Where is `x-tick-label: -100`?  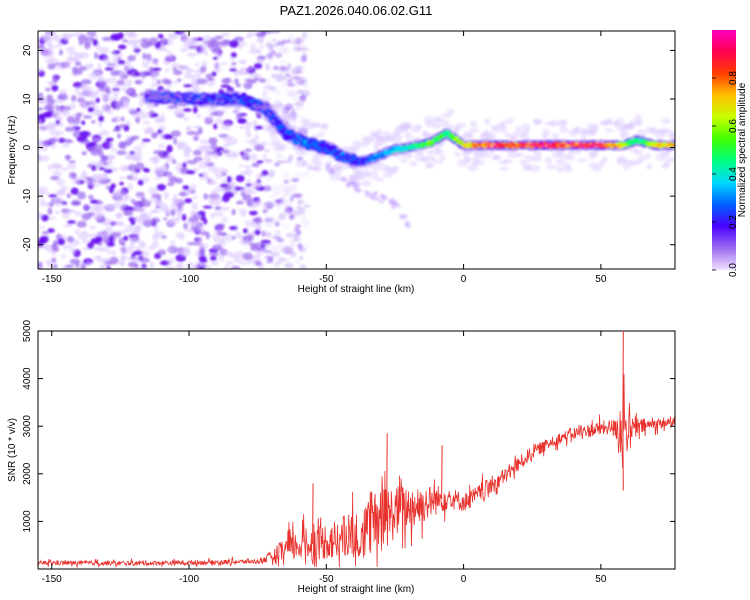 x-tick-label: -100 is located at coordinates (189, 279).